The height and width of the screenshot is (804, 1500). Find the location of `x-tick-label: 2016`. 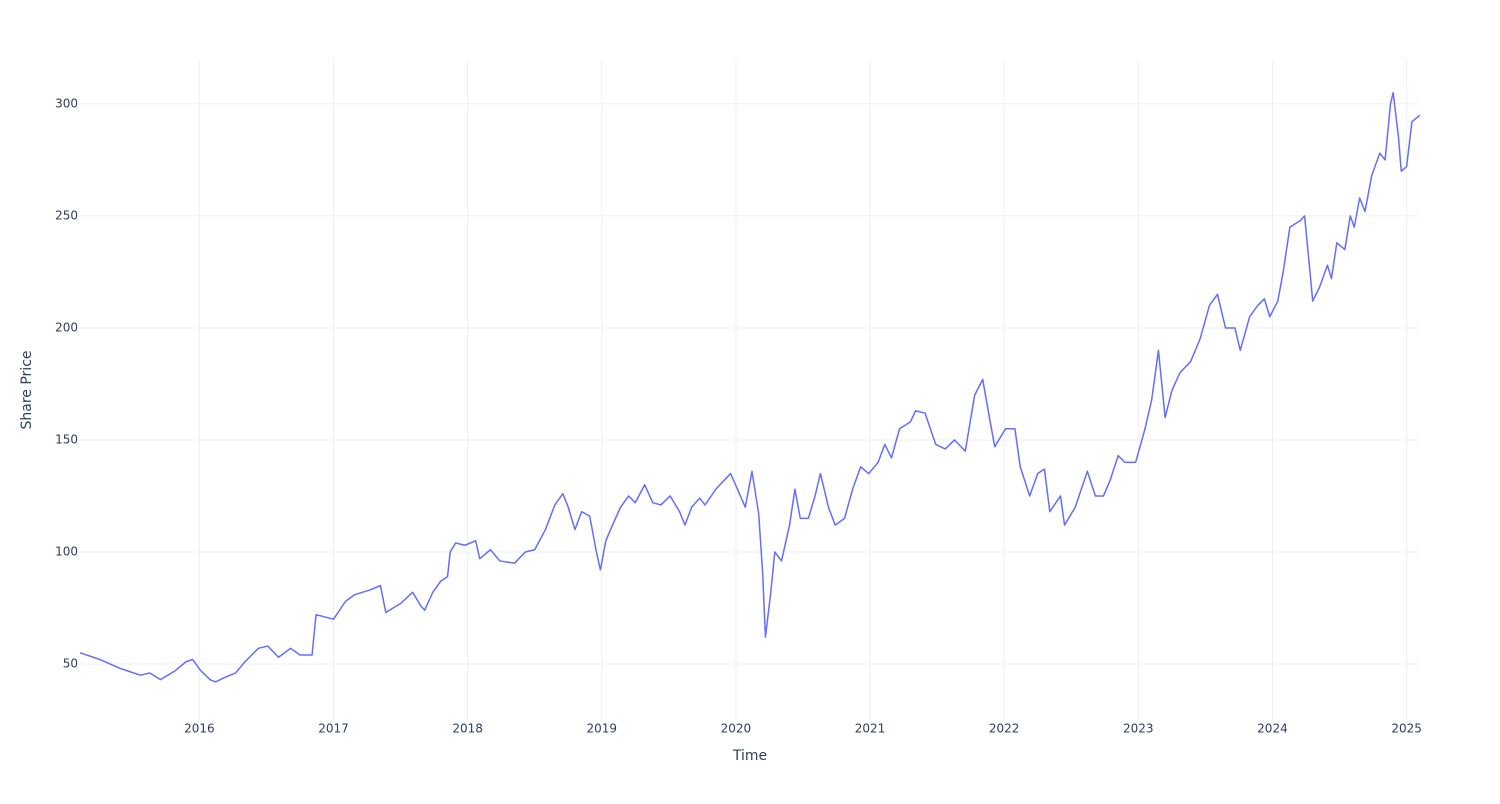

x-tick-label: 2016 is located at coordinates (199, 729).